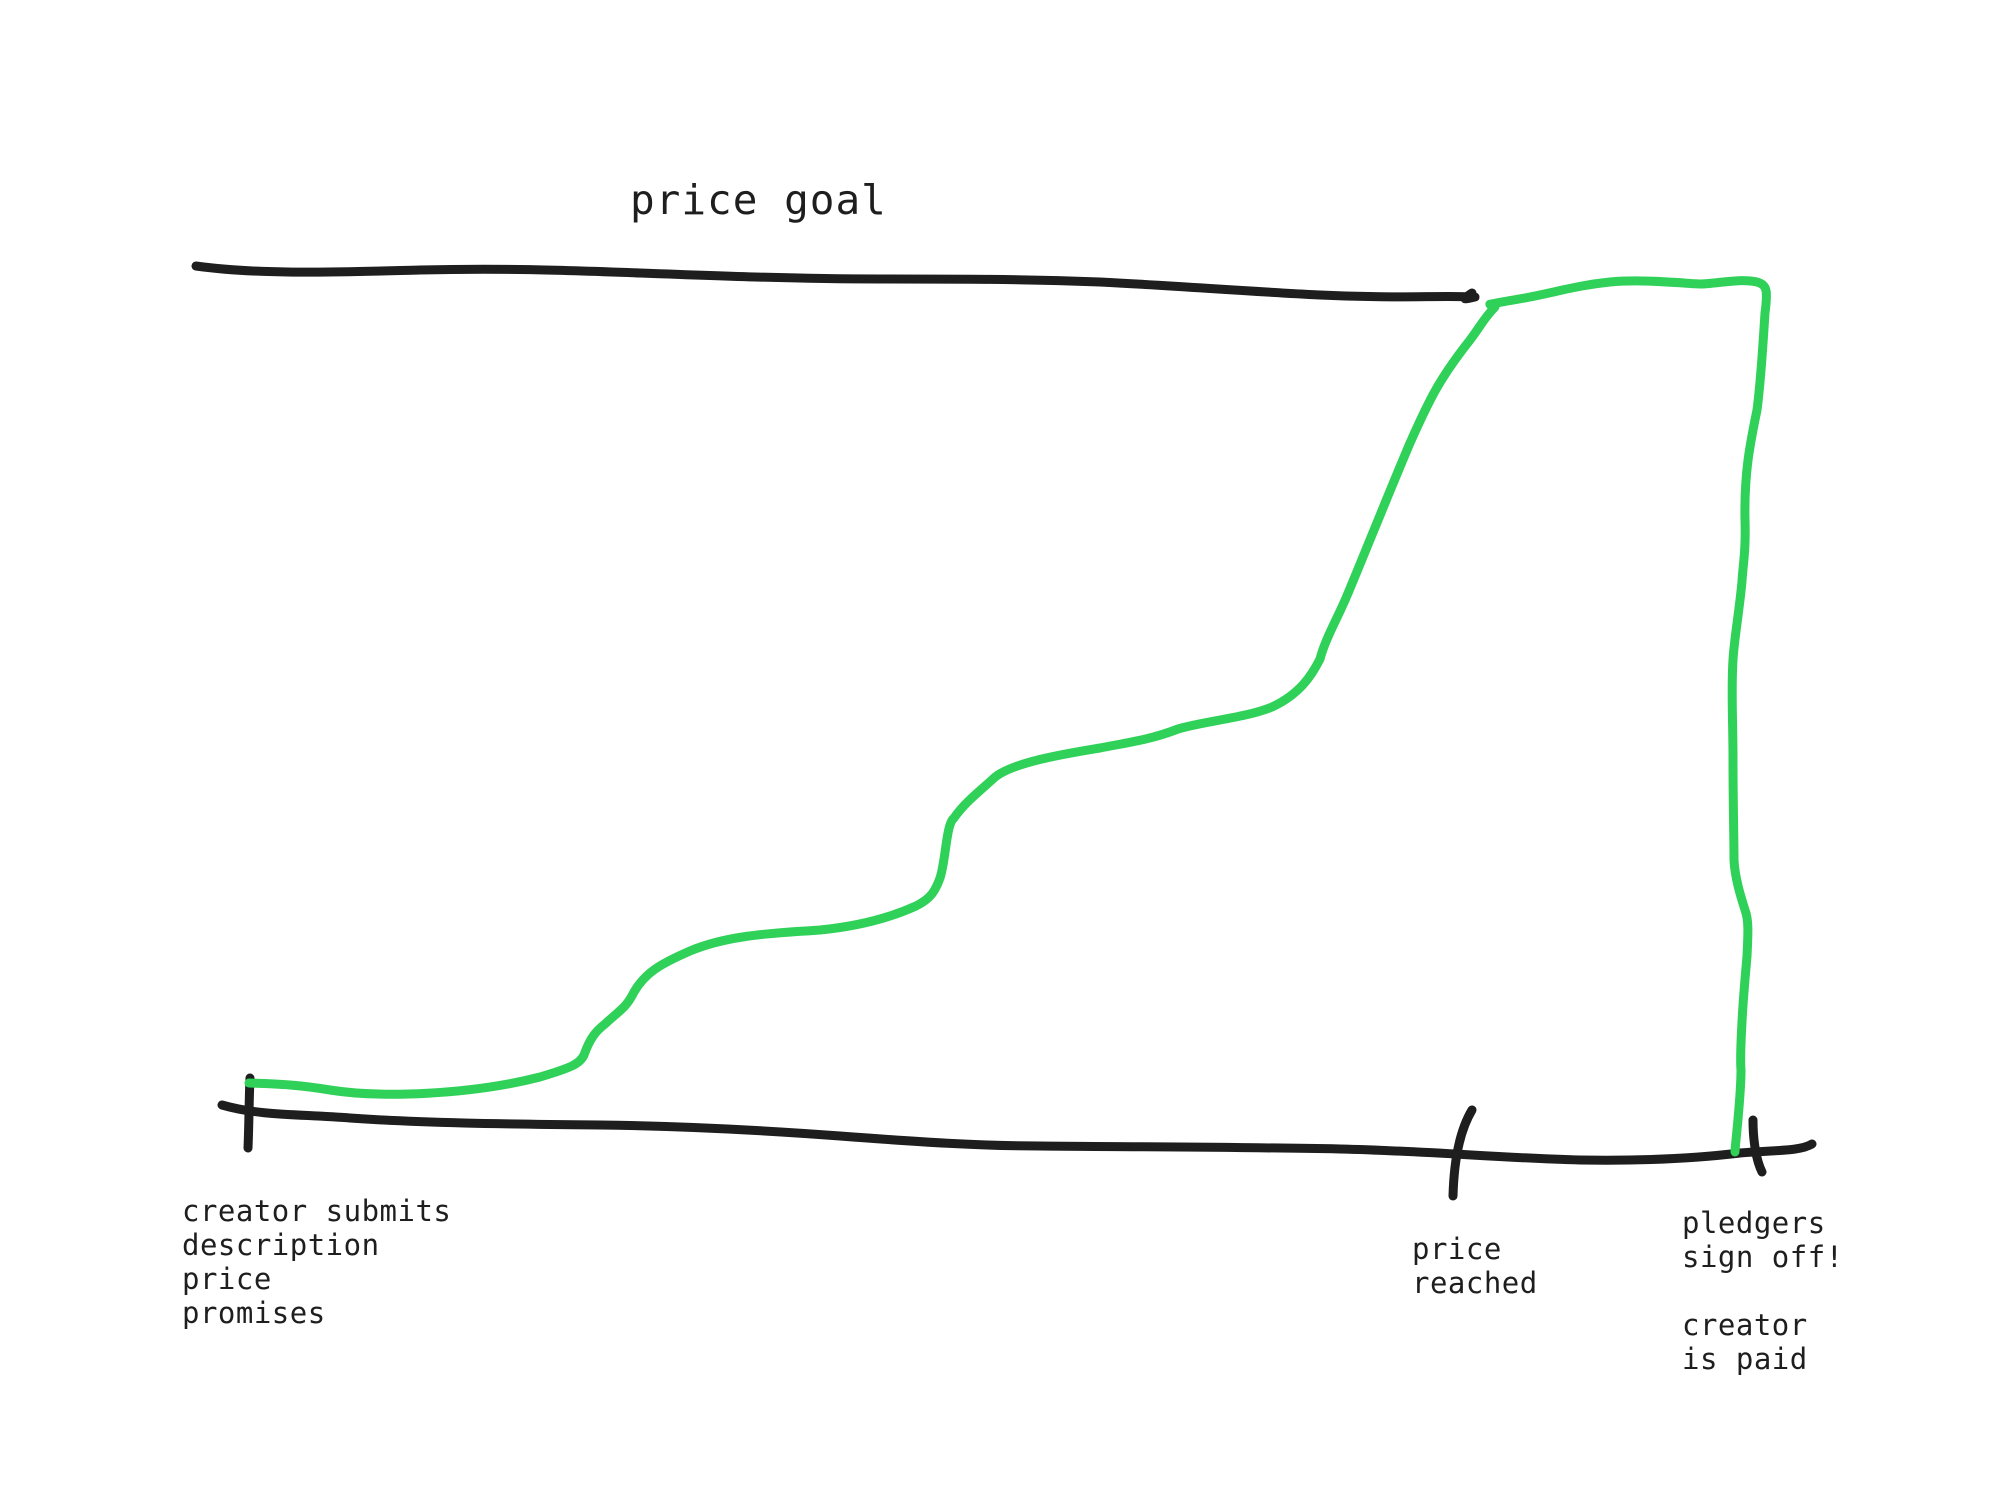  I want to click on milestone-signoff-line: sign off!, so click(1763, 1257).